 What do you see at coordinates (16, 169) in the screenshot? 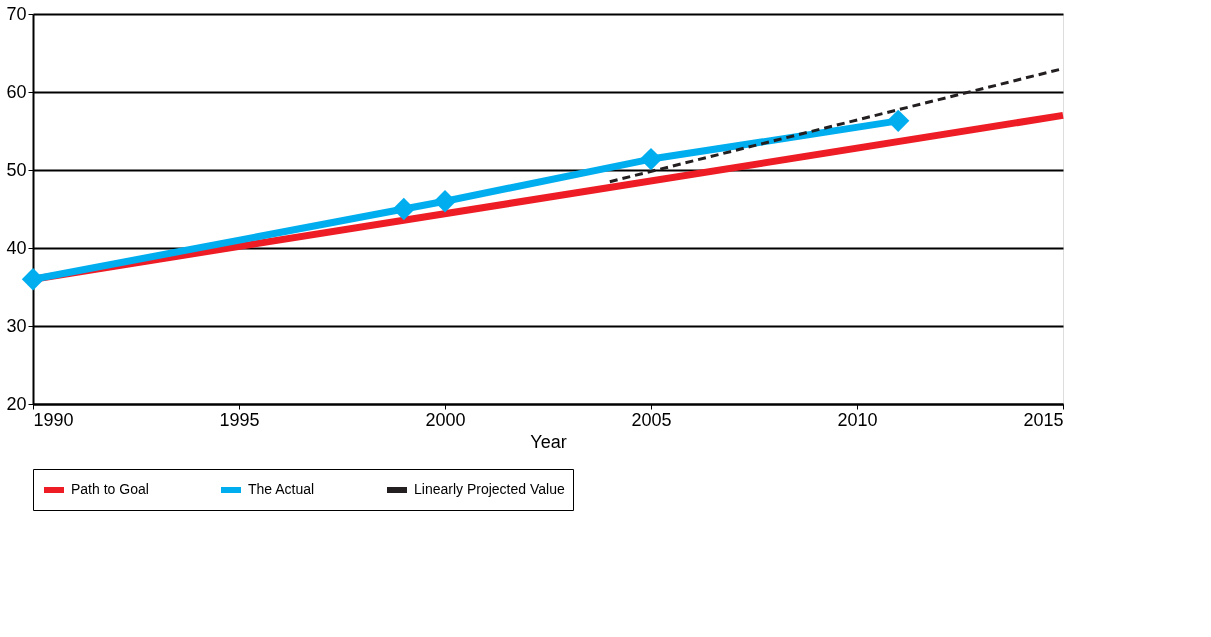
I see `y-tick-label: 50` at bounding box center [16, 169].